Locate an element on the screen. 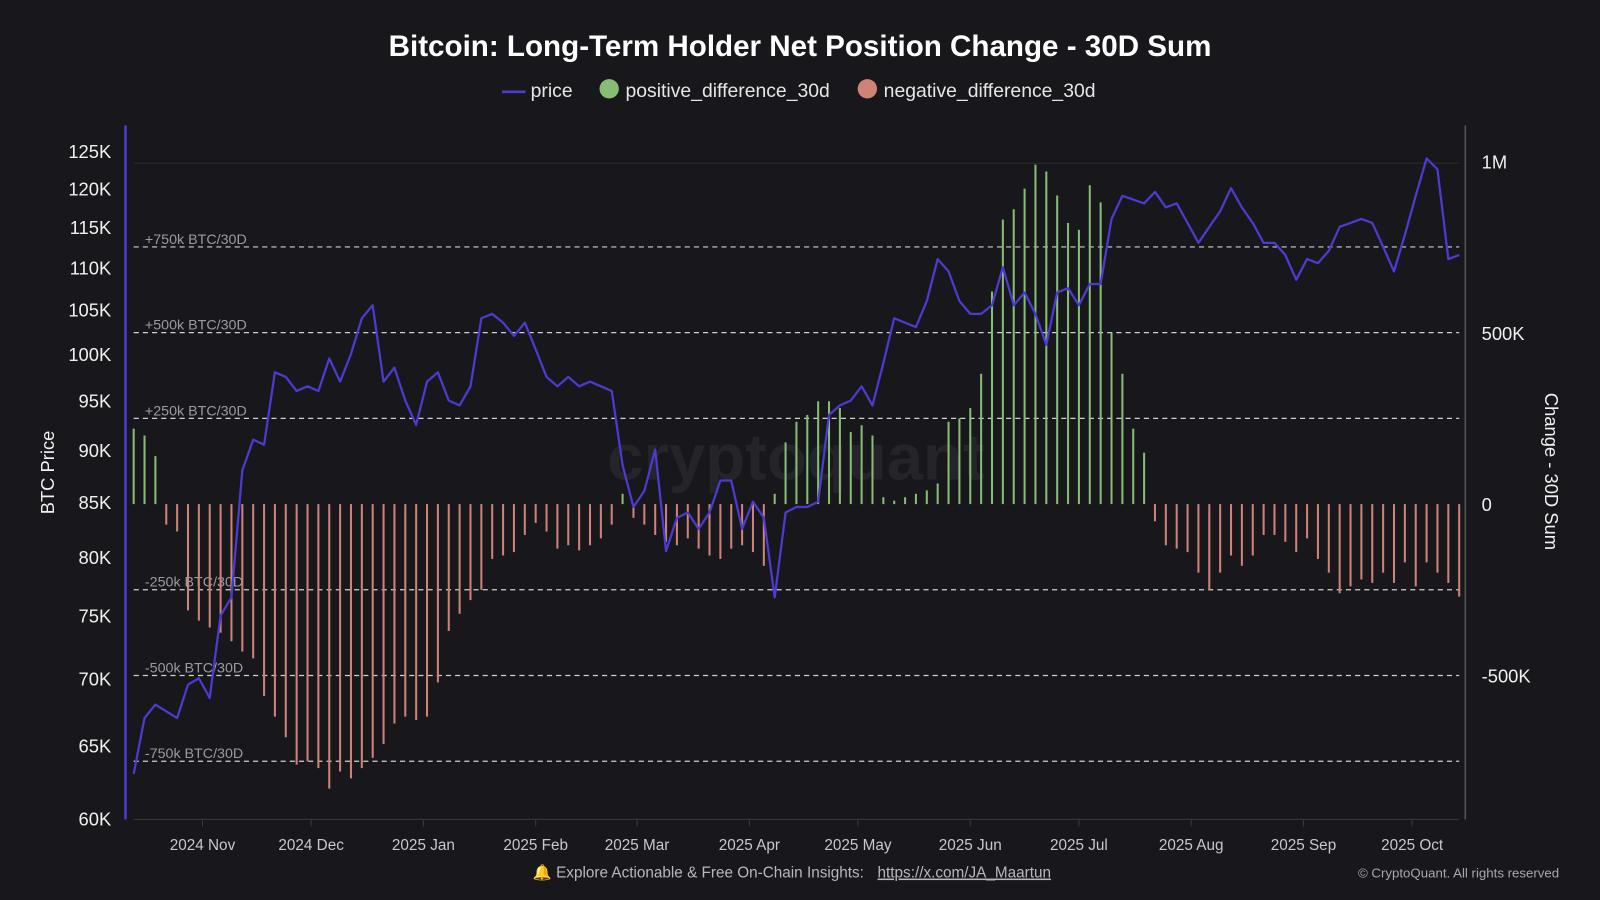 The height and width of the screenshot is (900, 1600). left-tick-label: 90K is located at coordinates (95, 450).